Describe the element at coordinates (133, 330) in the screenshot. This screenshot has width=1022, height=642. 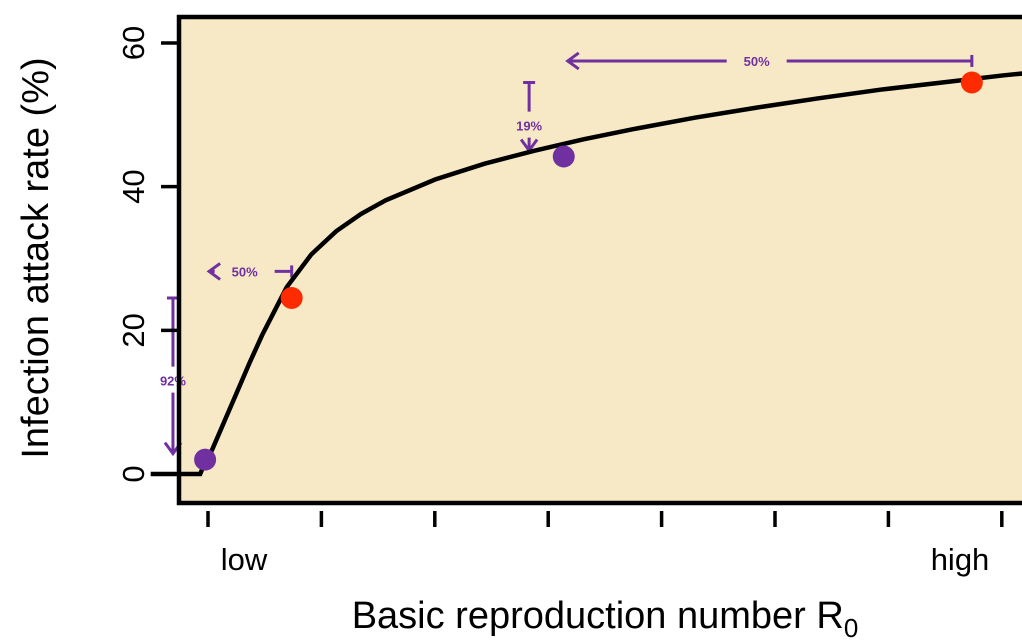
I see `y-tick-label: 20` at that location.